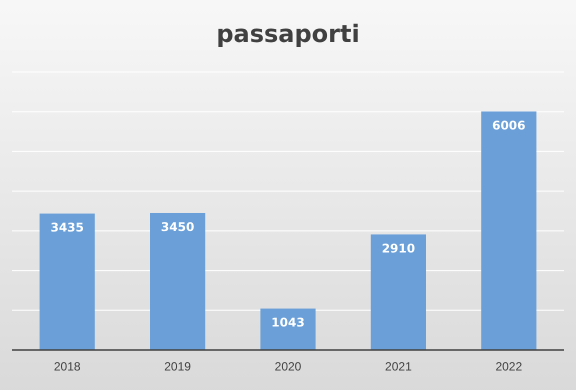 This screenshot has height=390, width=576. What do you see at coordinates (399, 248) in the screenshot?
I see `data-label: 2910` at bounding box center [399, 248].